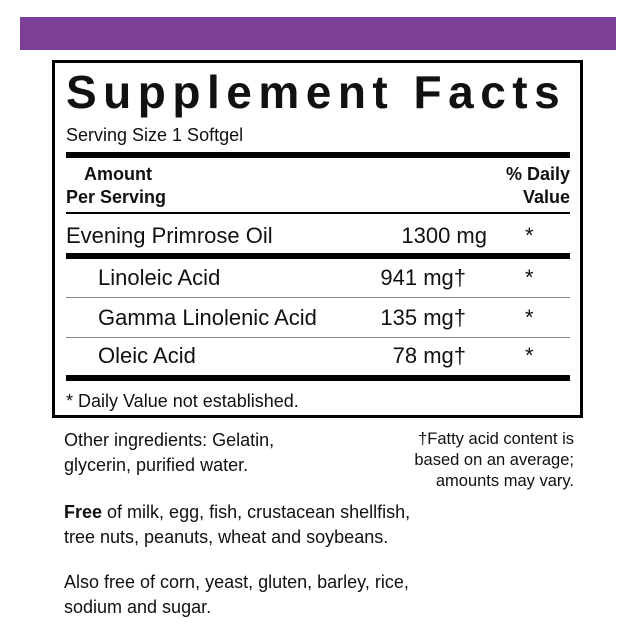  I want to click on rule, so click(318, 213).